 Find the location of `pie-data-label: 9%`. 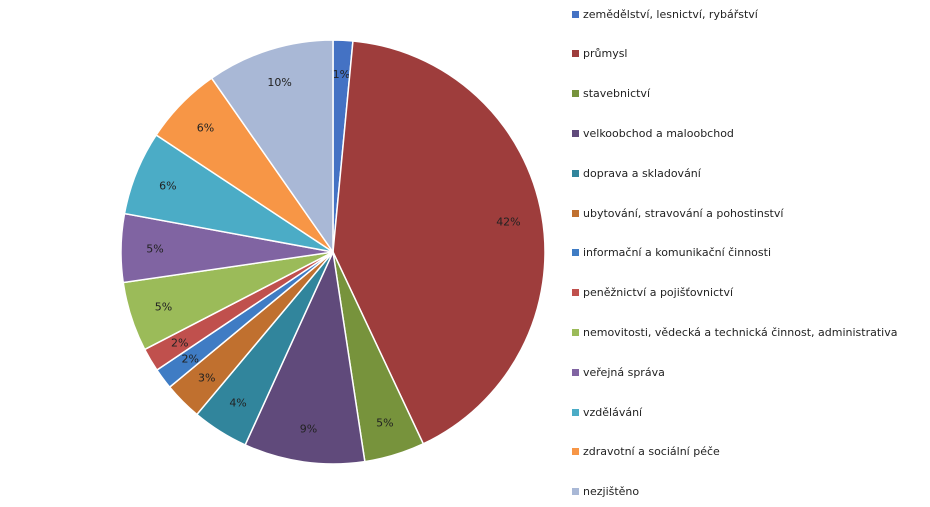

pie-data-label: 9% is located at coordinates (308, 428).